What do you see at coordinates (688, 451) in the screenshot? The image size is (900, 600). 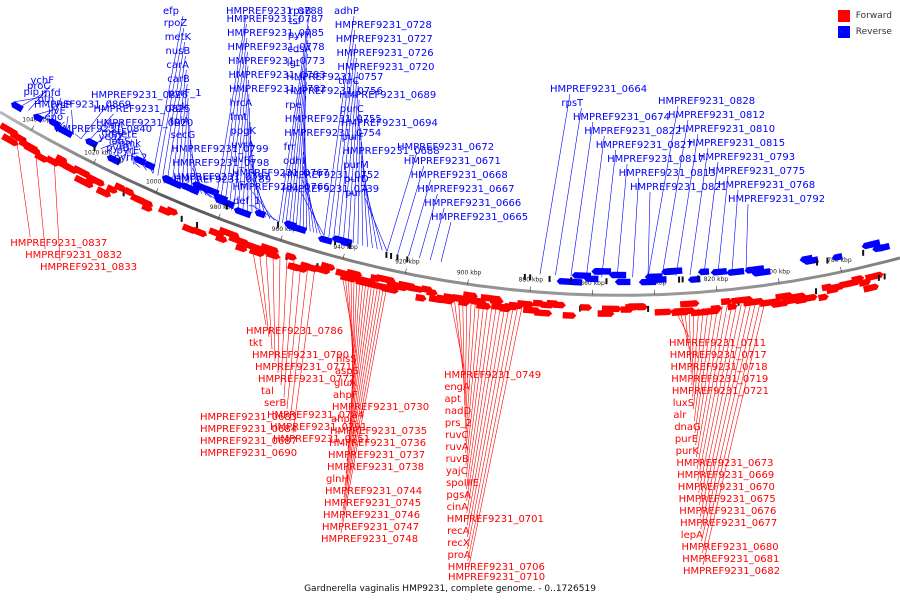 I see `forward-gene-label: purK` at bounding box center [688, 451].